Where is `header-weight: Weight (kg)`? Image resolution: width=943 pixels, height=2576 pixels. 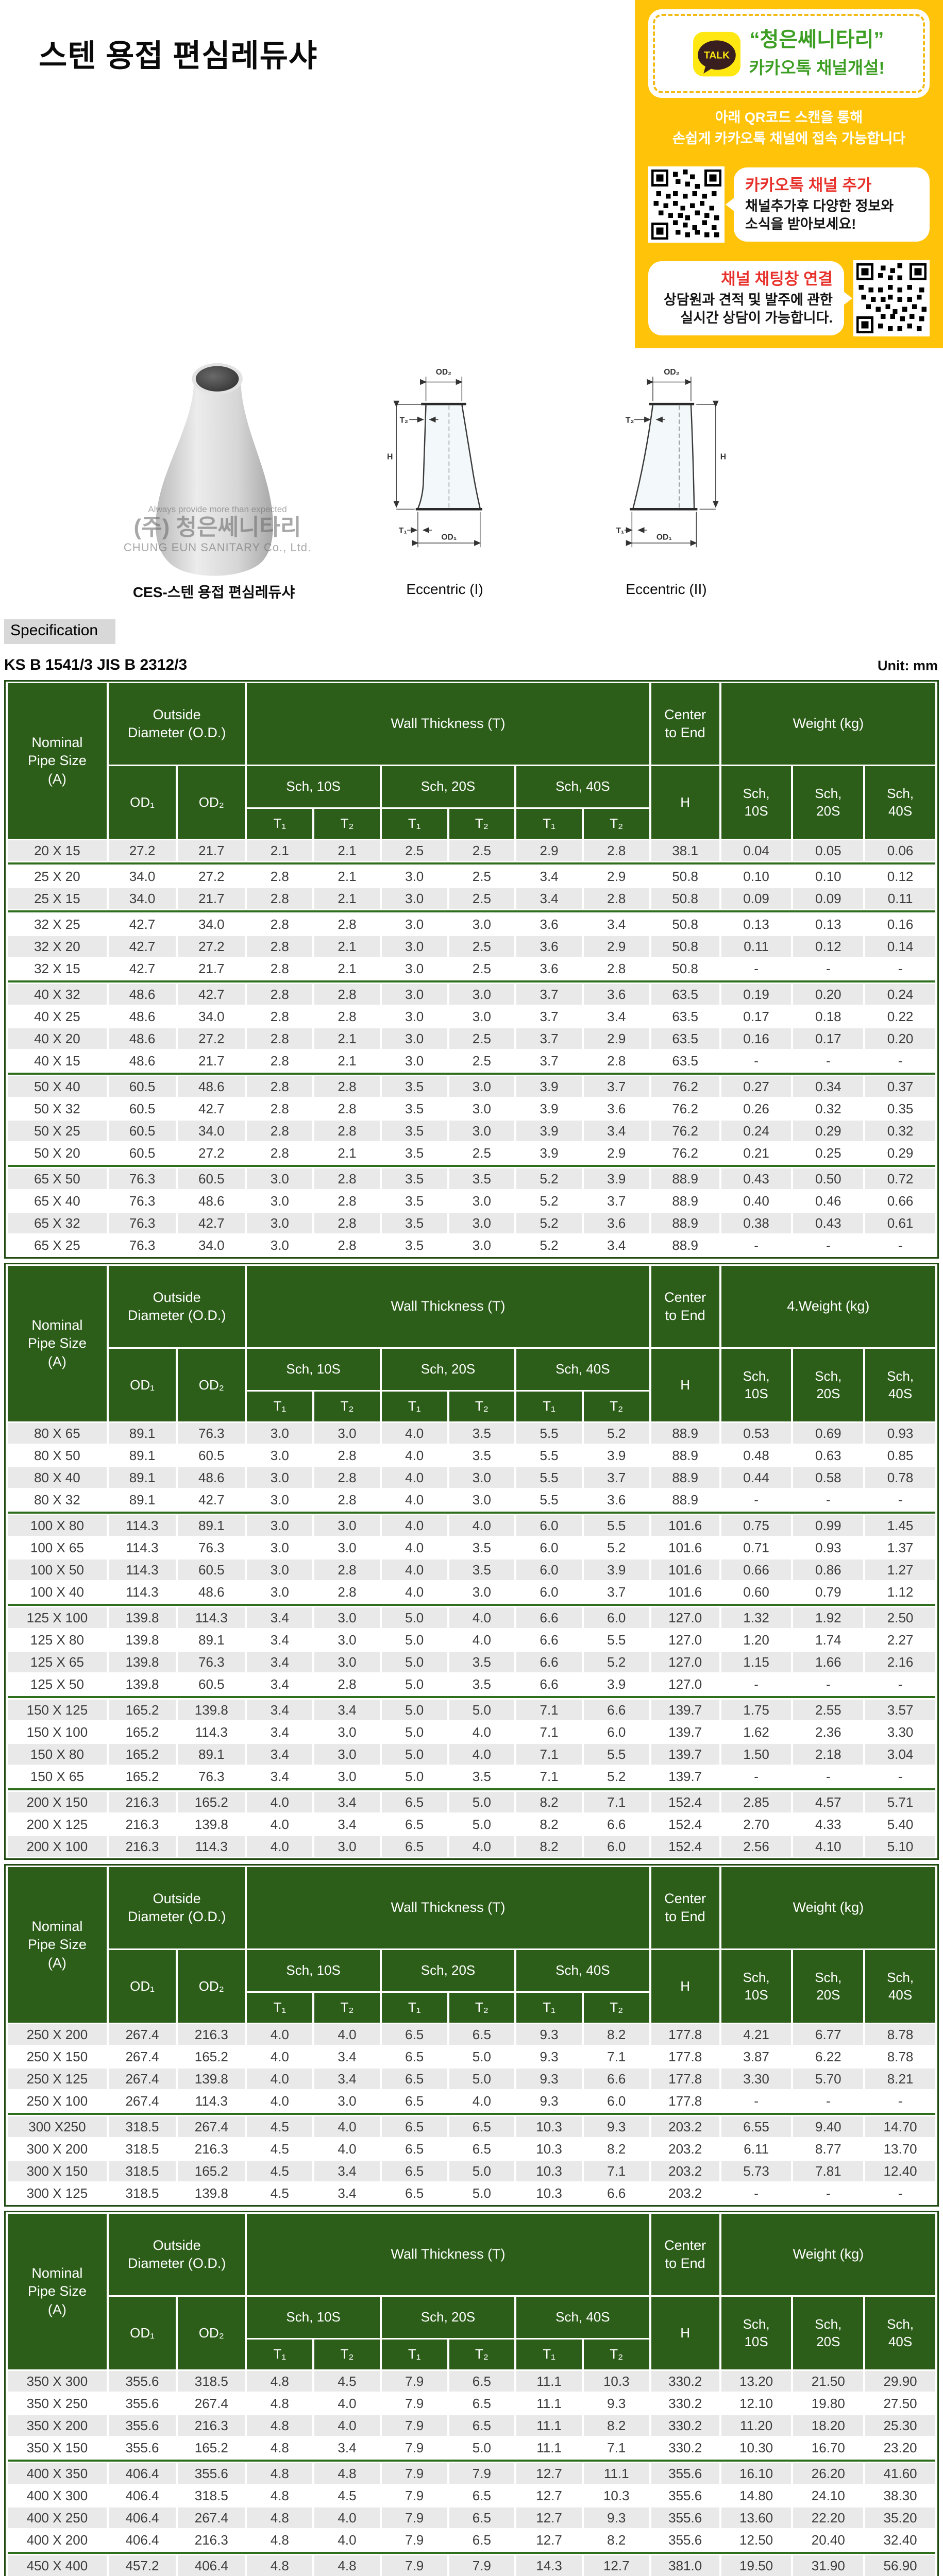 header-weight: Weight (kg) is located at coordinates (828, 724).